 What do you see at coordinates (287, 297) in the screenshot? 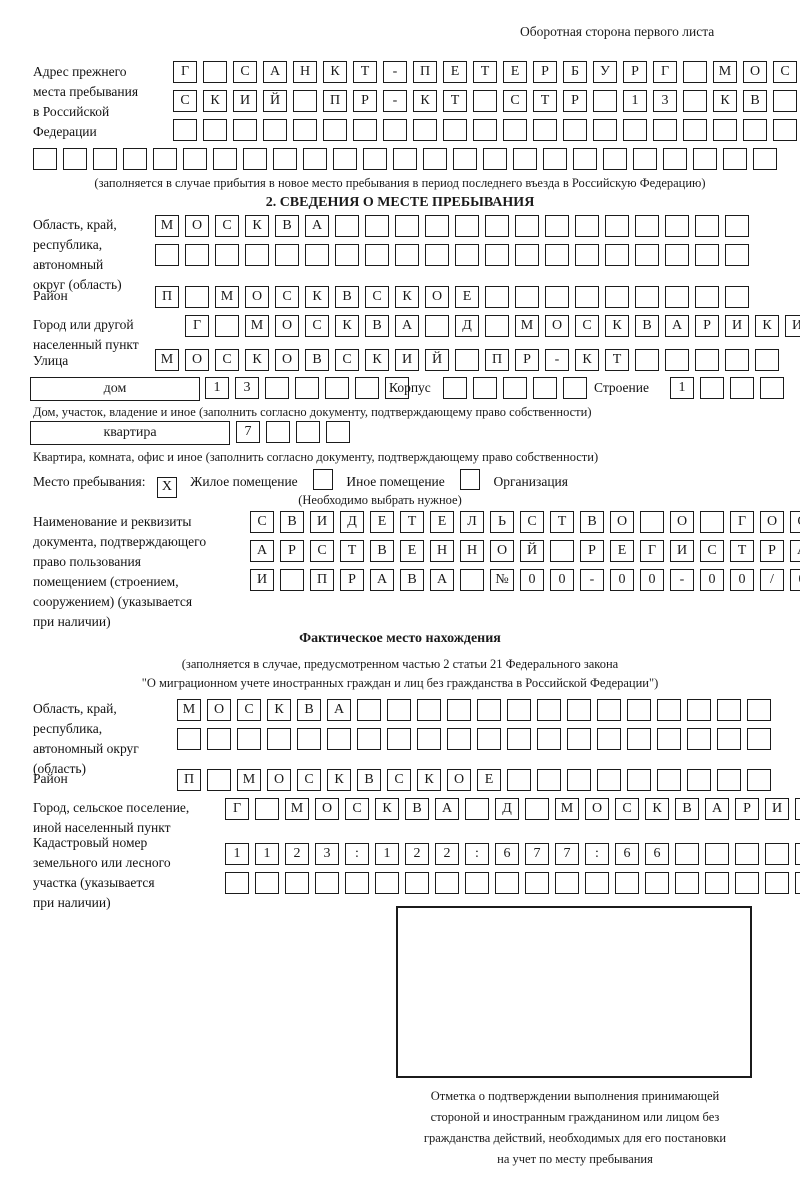
I see `s2-district-cell: С` at bounding box center [287, 297].